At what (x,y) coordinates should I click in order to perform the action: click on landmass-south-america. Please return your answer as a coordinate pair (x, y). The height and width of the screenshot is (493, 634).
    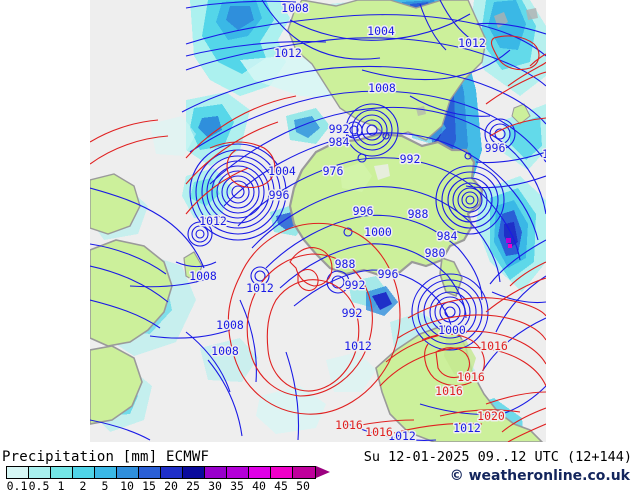
    Looking at the image, I should click on (459, 383).